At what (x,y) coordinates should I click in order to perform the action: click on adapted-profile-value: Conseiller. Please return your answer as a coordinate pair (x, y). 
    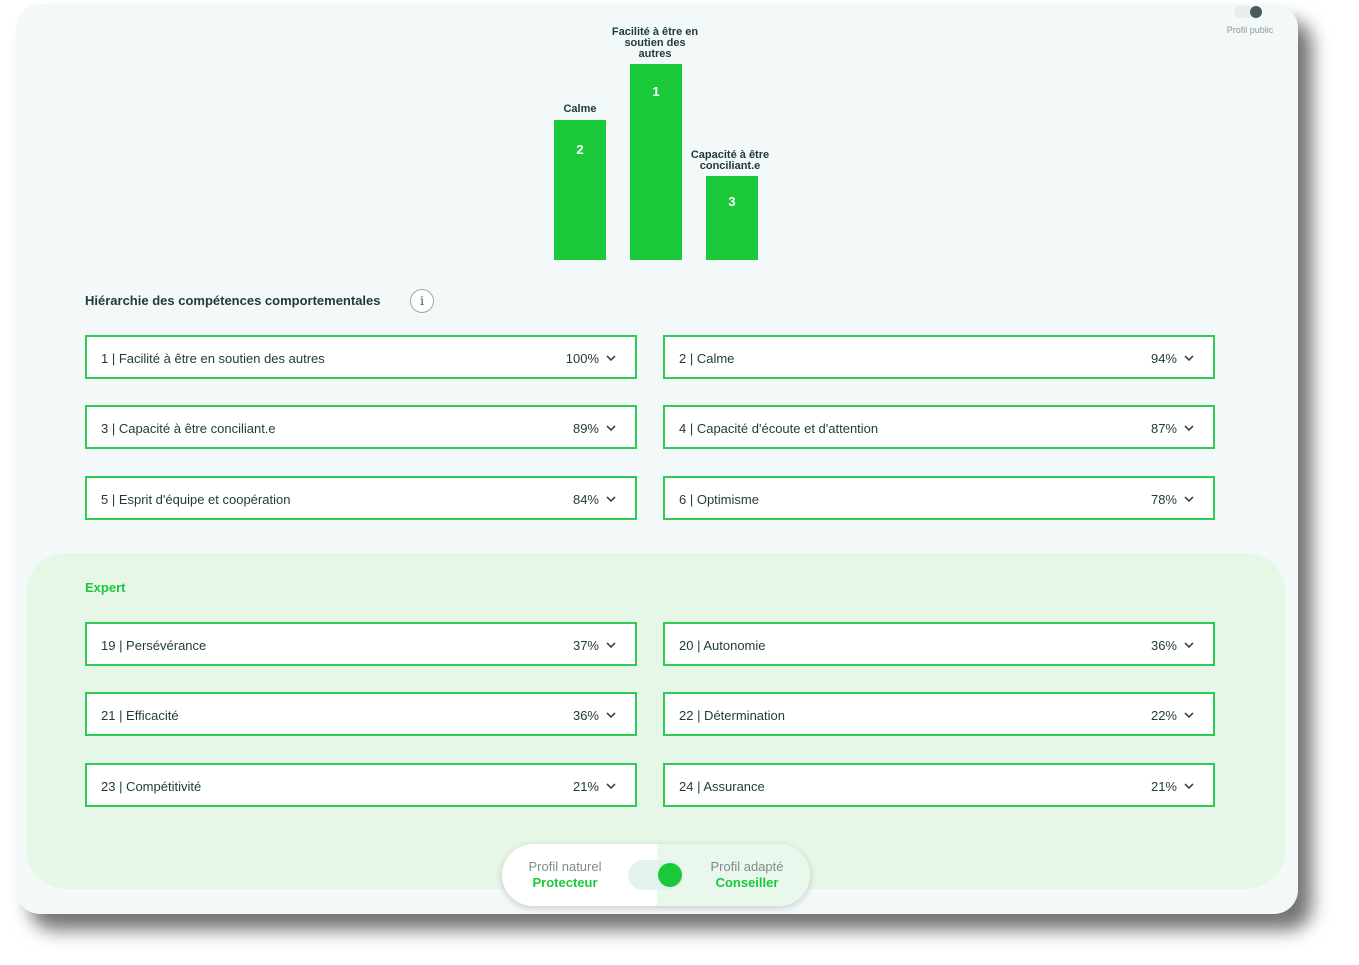
    Looking at the image, I should click on (747, 882).